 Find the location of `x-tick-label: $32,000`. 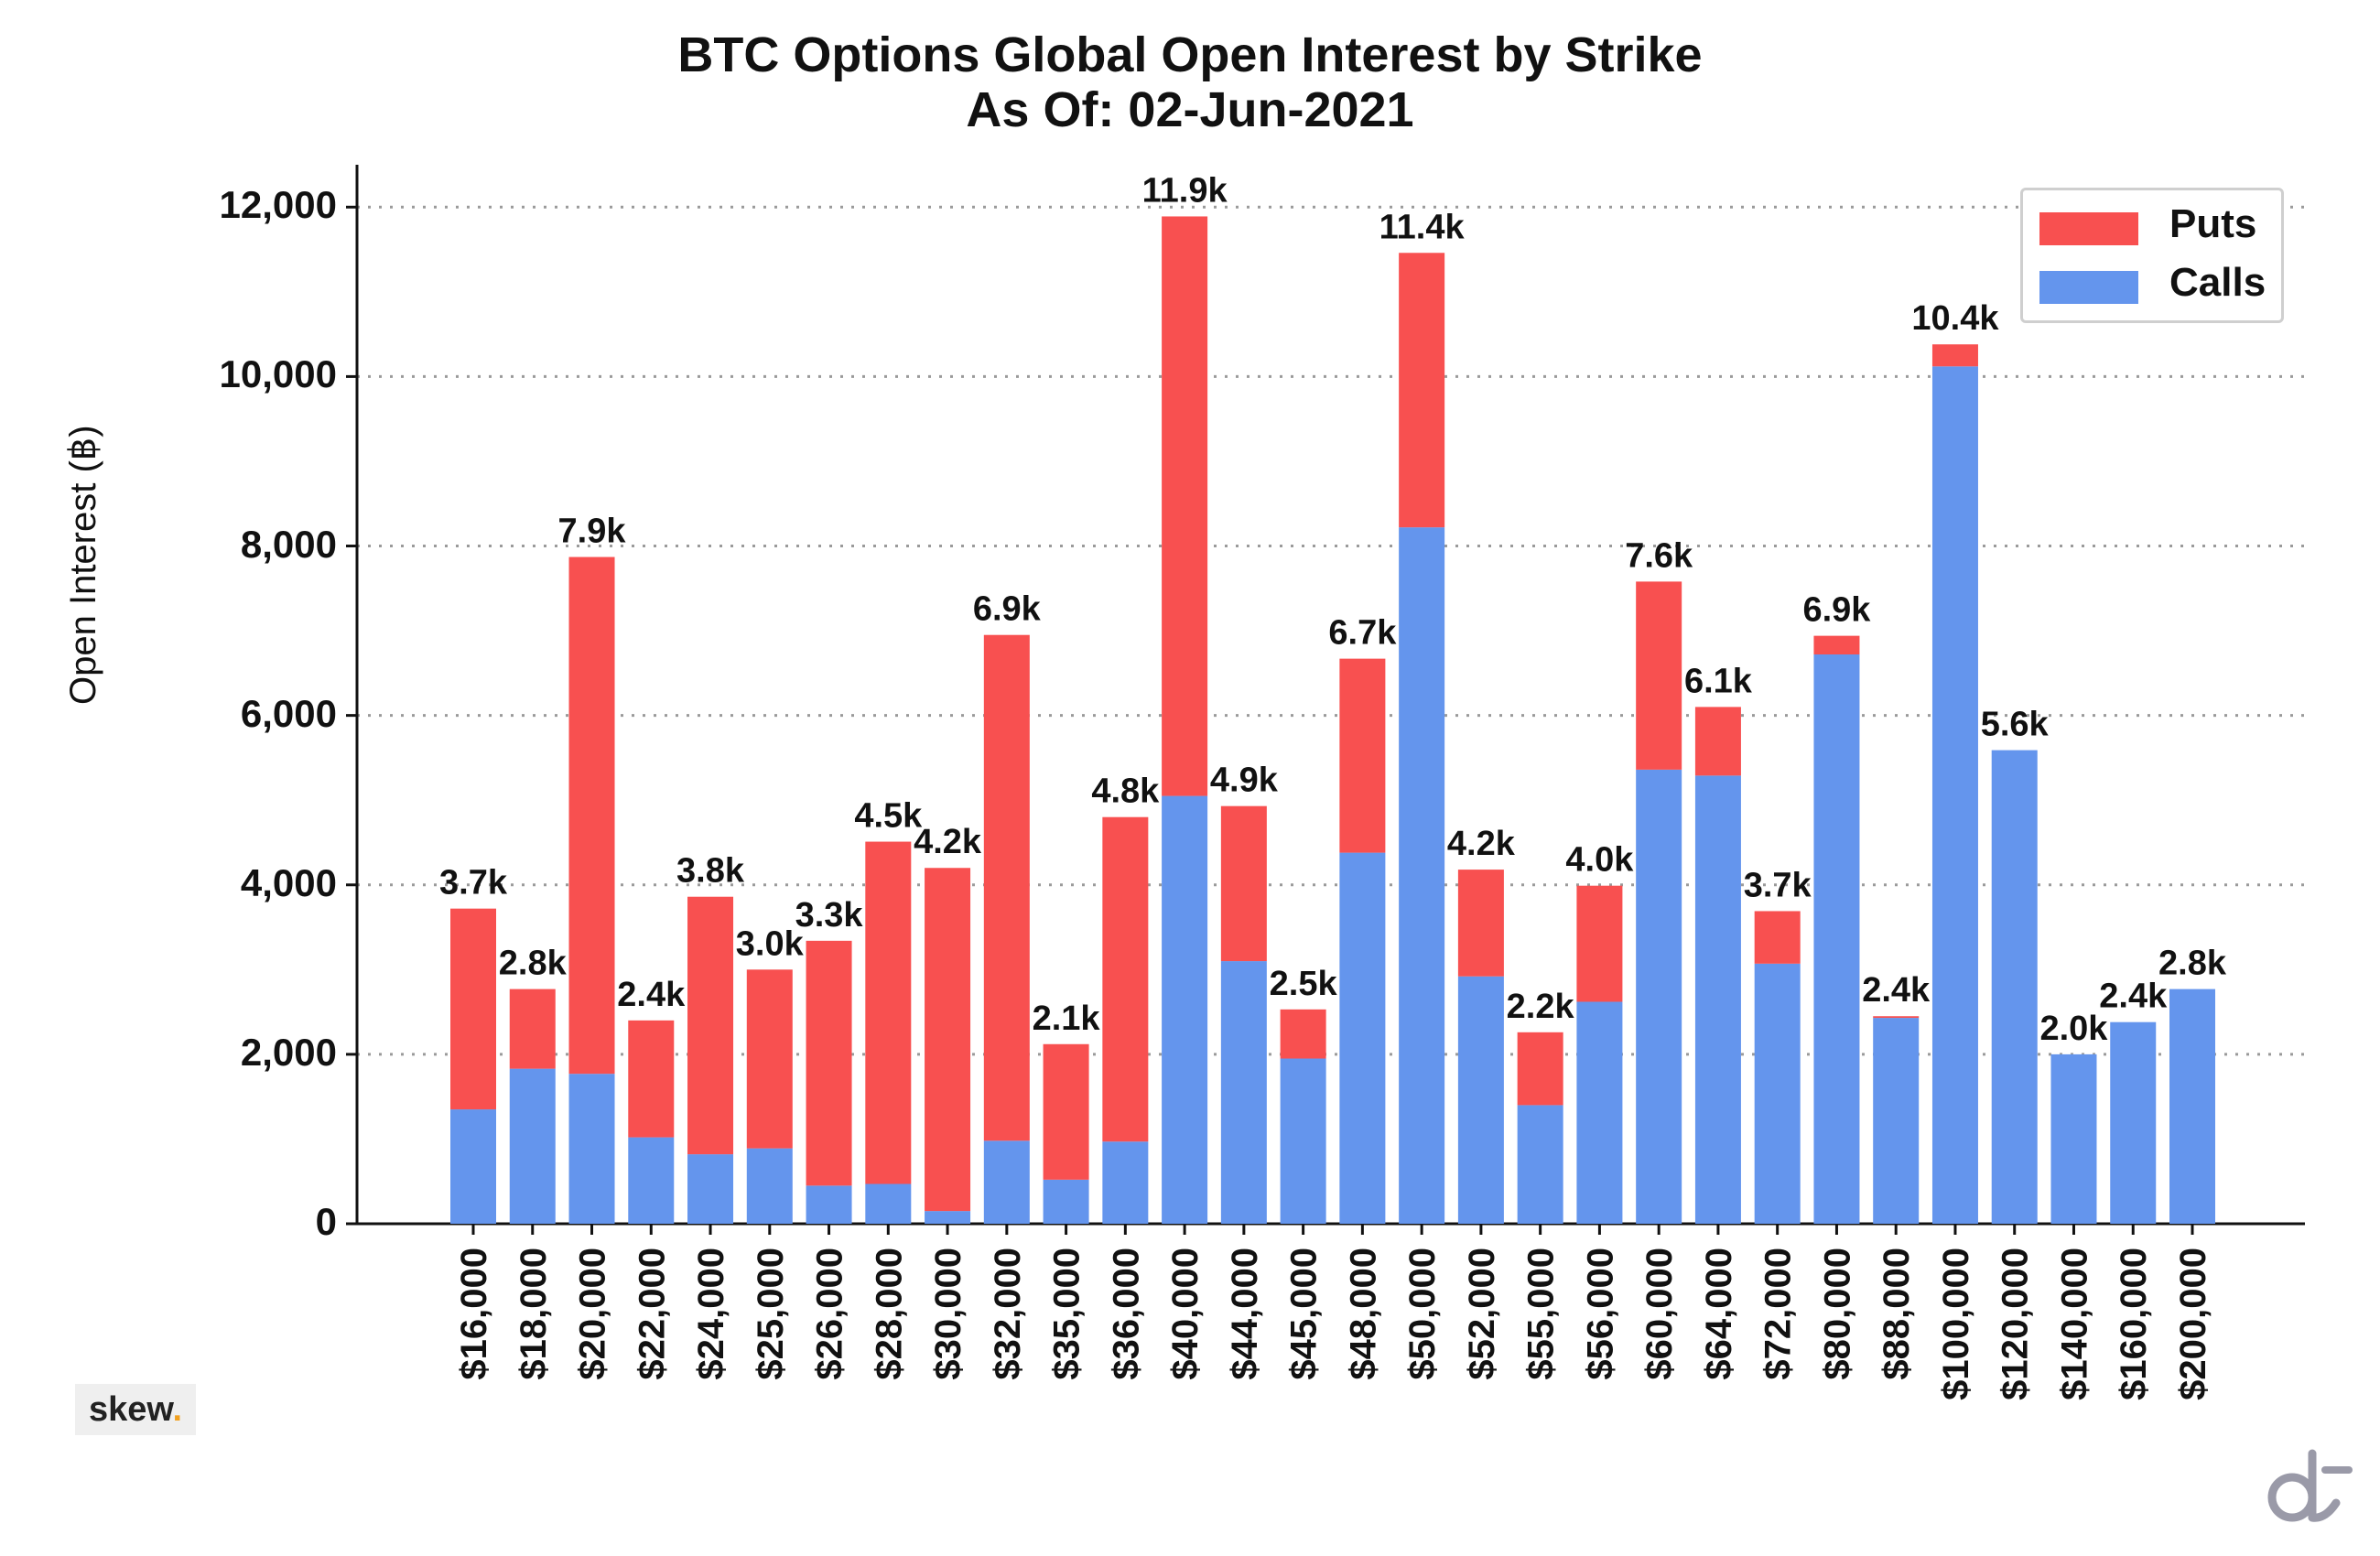

x-tick-label: $32,000 is located at coordinates (1008, 1314).